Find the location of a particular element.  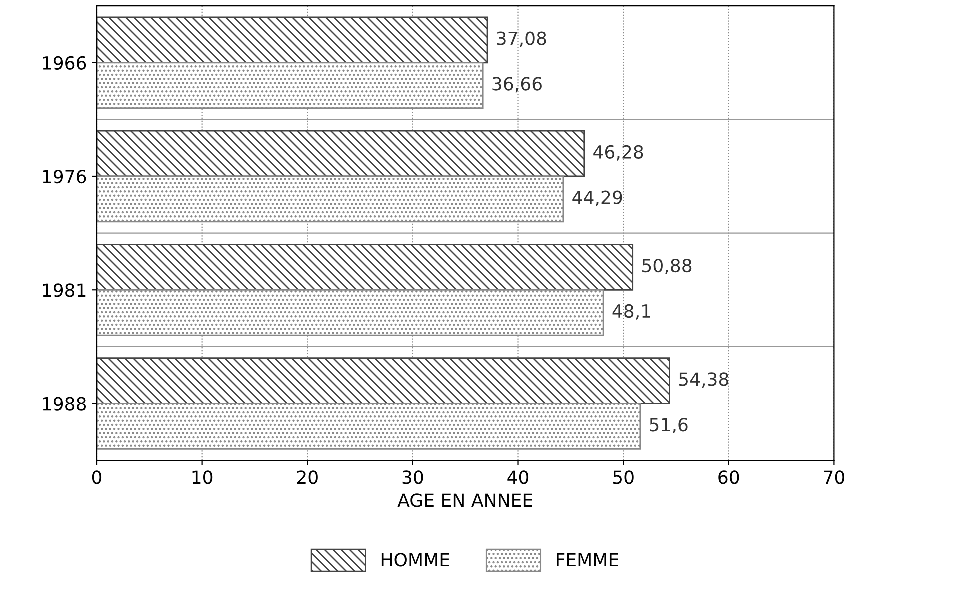

data-label: 37,08 is located at coordinates (521, 40).